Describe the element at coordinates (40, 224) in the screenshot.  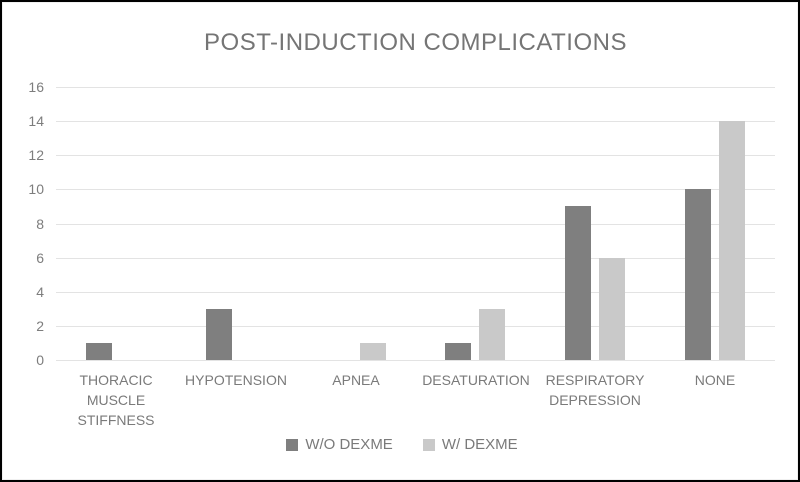
I see `y-axis-tick-label-8: 8` at that location.